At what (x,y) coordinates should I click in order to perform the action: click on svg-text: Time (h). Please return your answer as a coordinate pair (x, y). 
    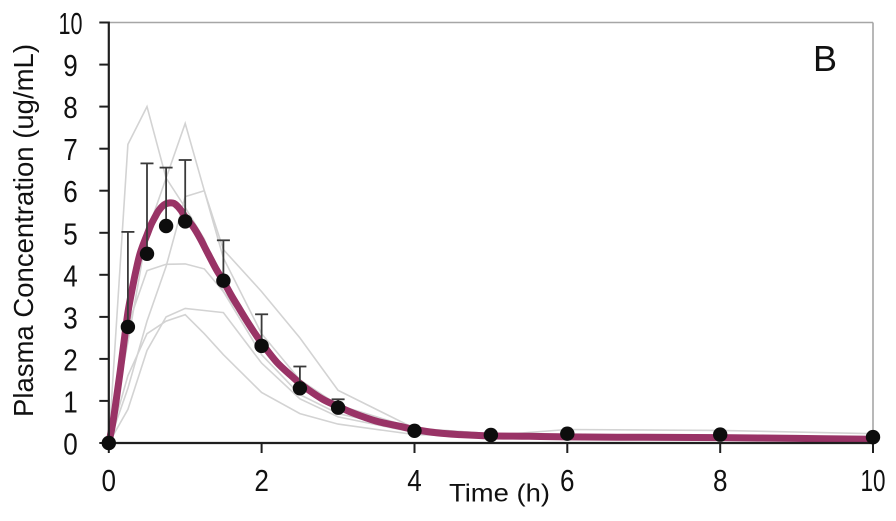
    Looking at the image, I should click on (499, 494).